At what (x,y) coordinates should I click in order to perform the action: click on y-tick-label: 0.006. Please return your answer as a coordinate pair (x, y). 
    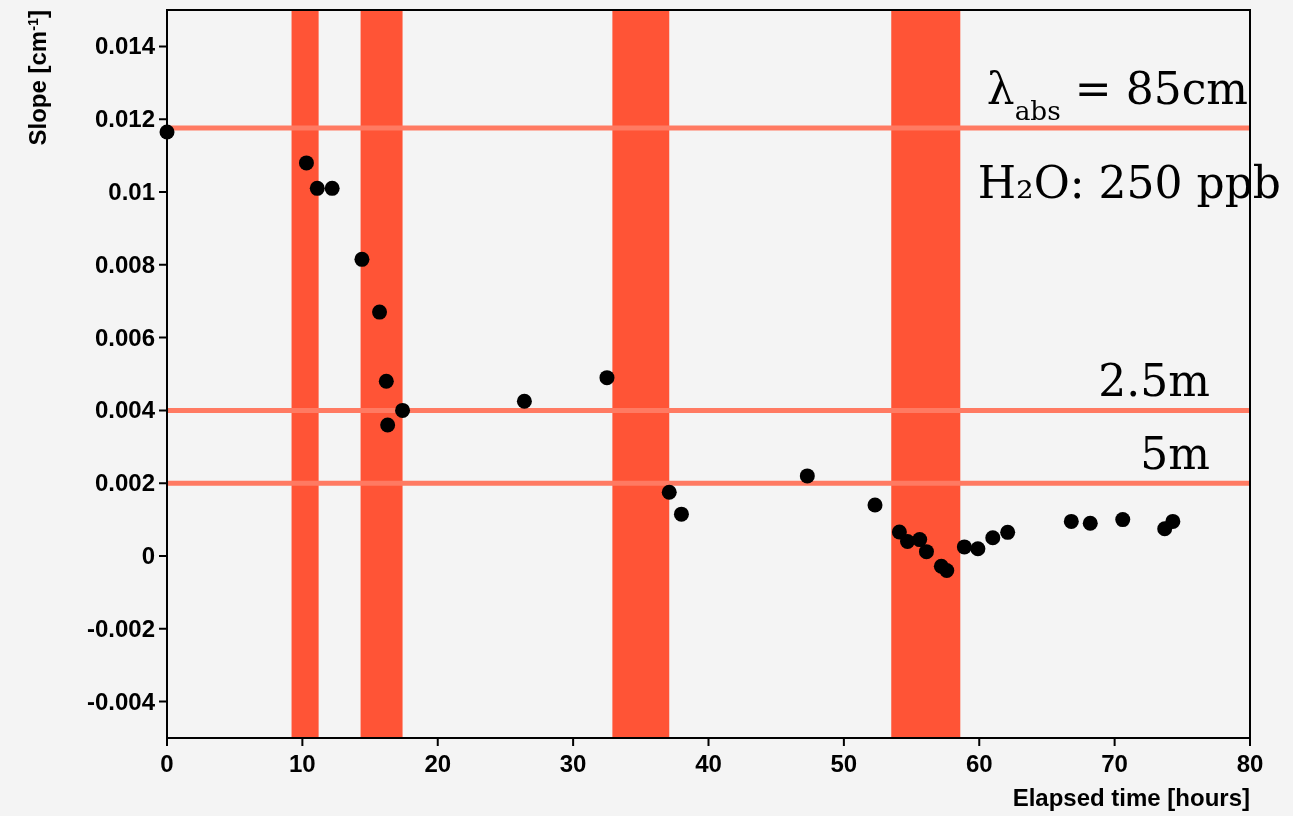
    Looking at the image, I should click on (124, 337).